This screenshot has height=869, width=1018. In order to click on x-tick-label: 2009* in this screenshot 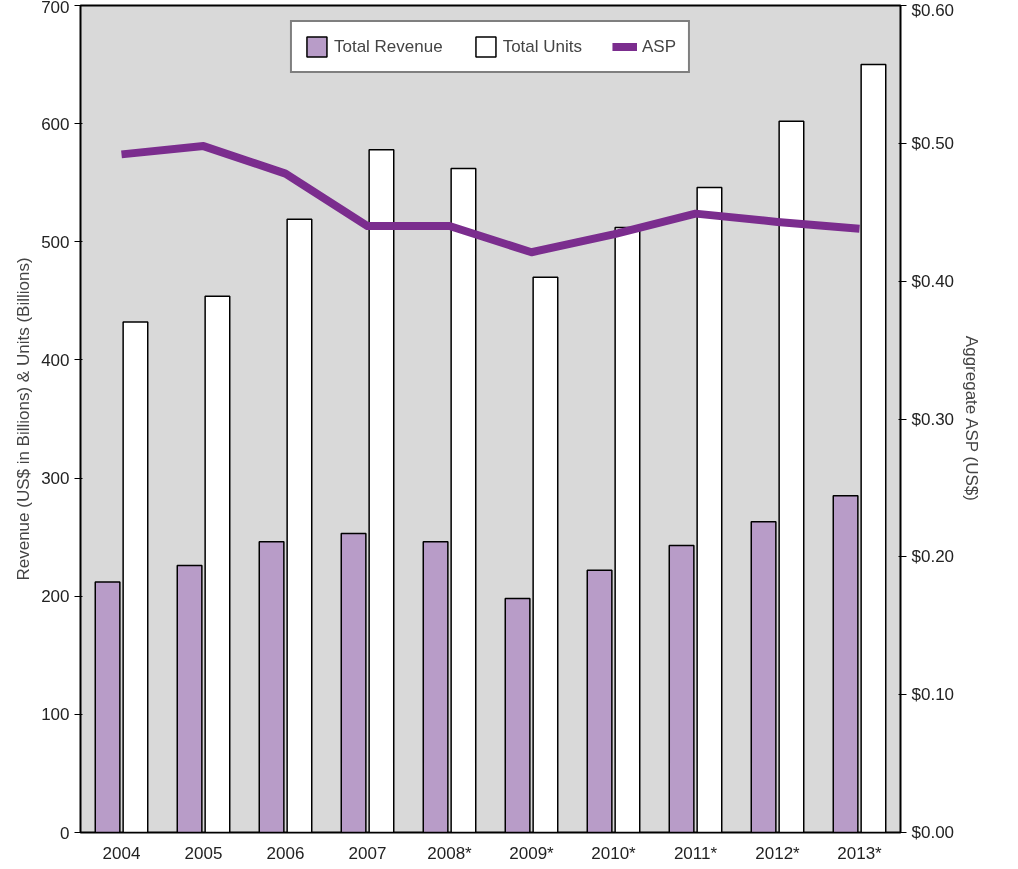, I will do `click(532, 853)`.